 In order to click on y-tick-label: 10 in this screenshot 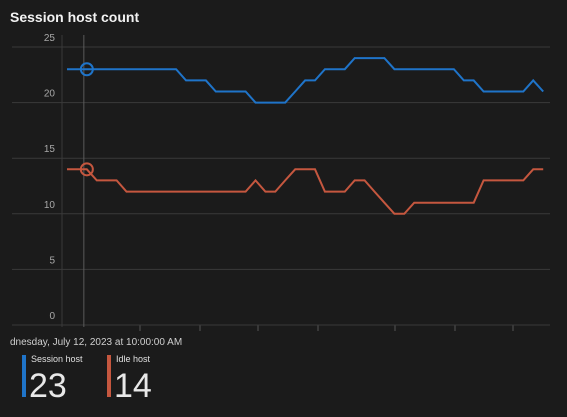, I will do `click(50, 205)`.